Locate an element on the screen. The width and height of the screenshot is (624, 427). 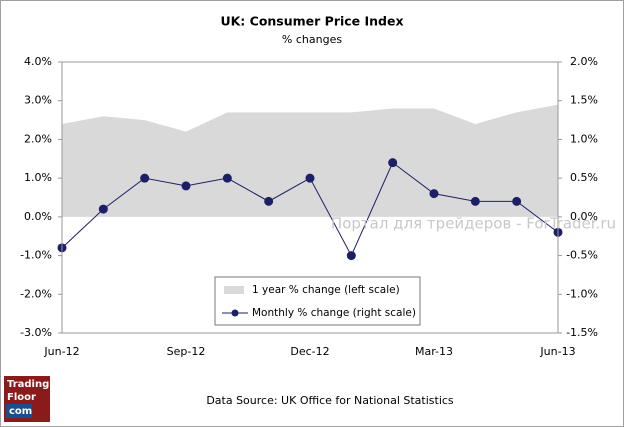
legend-label: 1 year % change (left scale) is located at coordinates (326, 290).